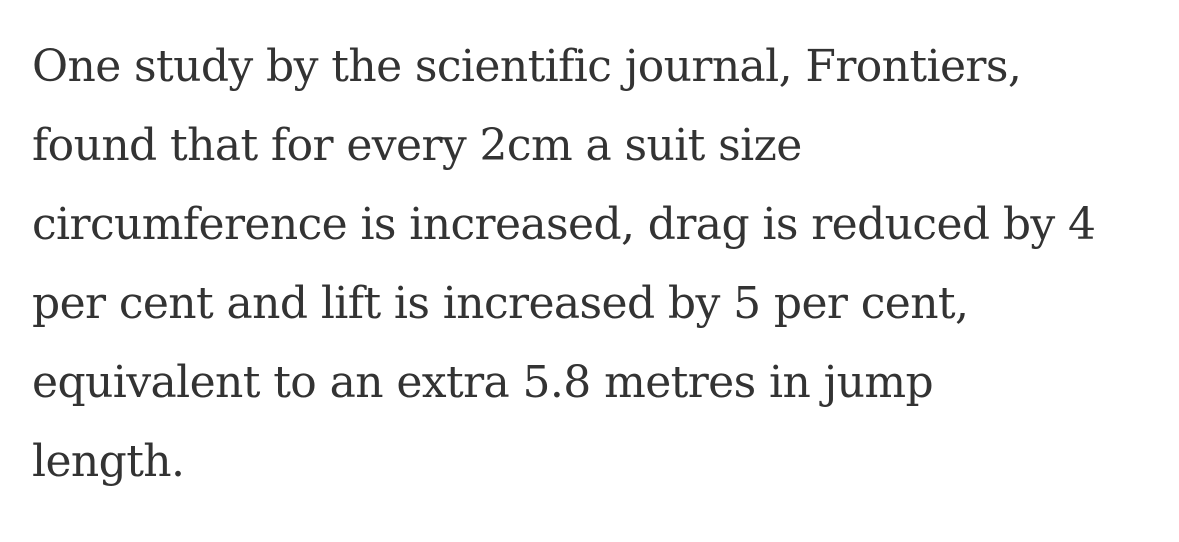 The height and width of the screenshot is (542, 1179). Describe the element at coordinates (108, 461) in the screenshot. I see `paragraph-line: length.` at that location.